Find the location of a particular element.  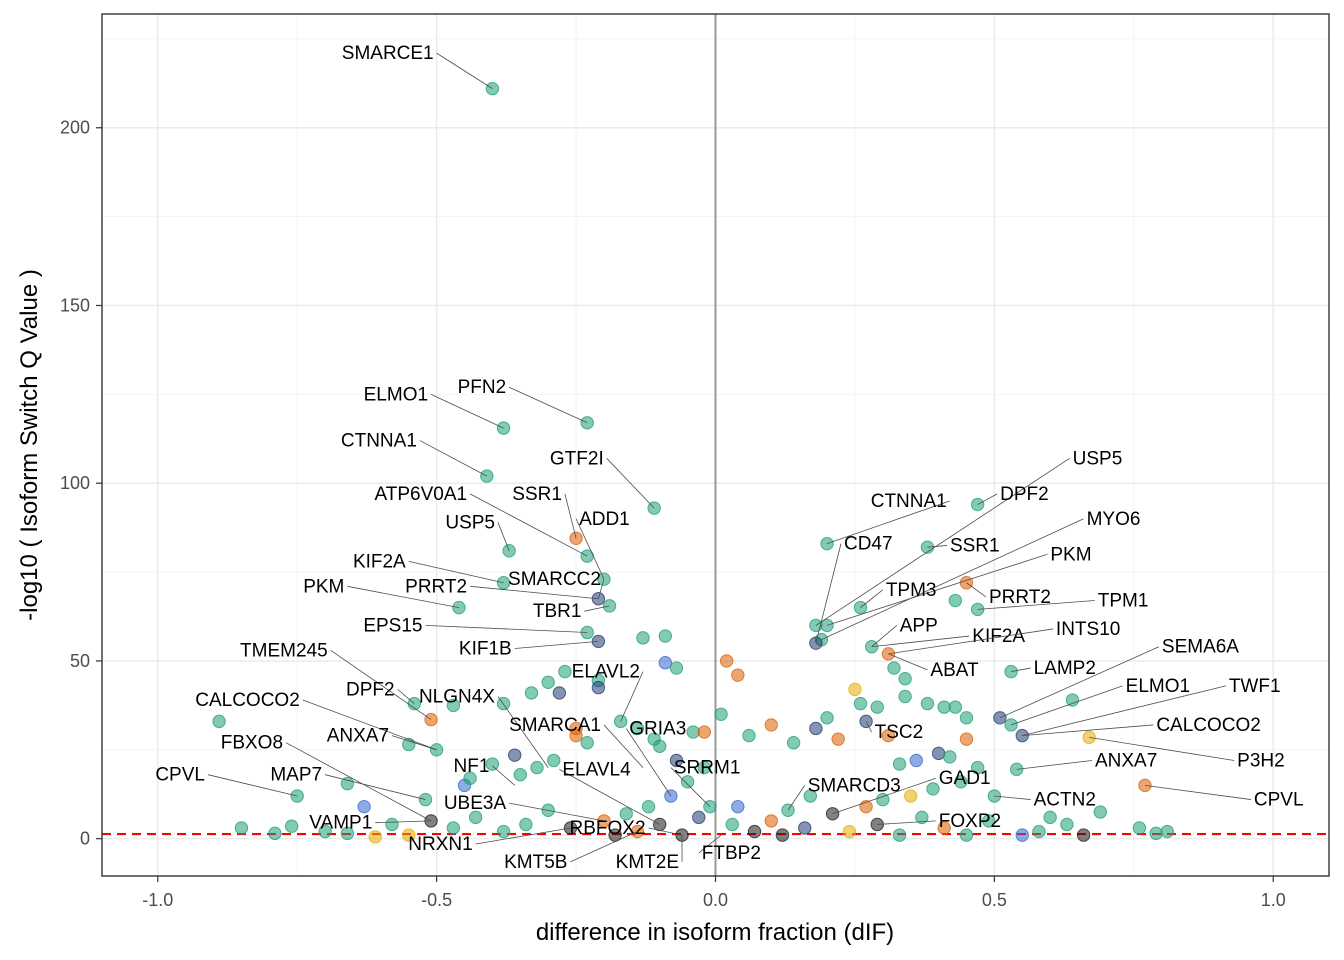

gene-label: TWF1 is located at coordinates (1255, 686).